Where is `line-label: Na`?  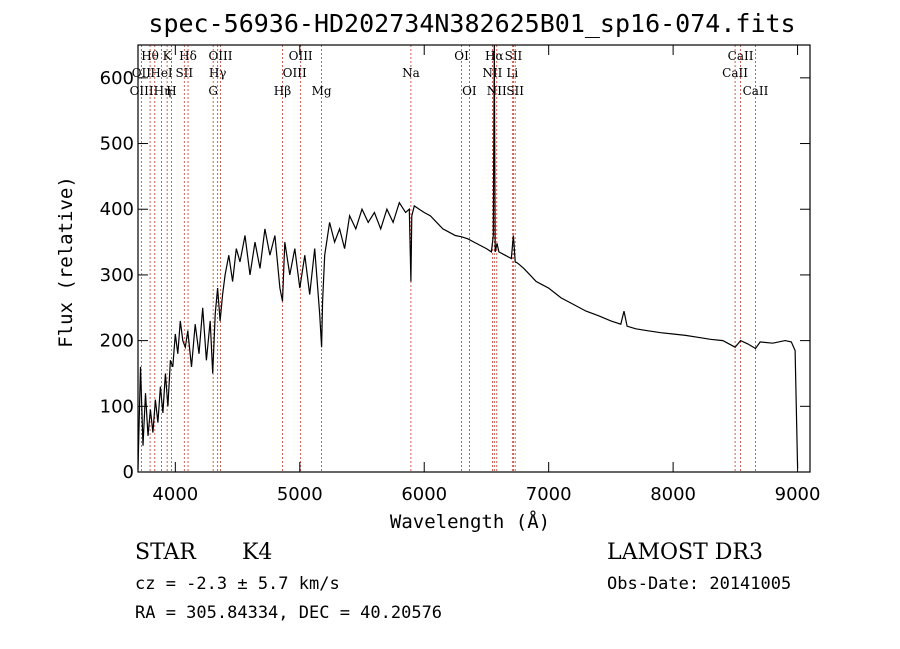
line-label: Na is located at coordinates (411, 73).